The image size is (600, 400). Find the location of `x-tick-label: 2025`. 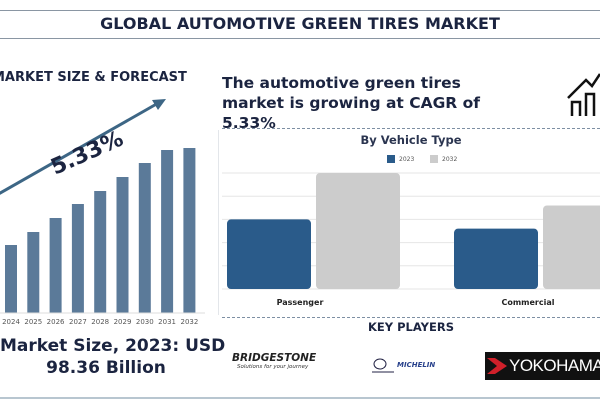

x-tick-label: 2025 is located at coordinates (33, 322).